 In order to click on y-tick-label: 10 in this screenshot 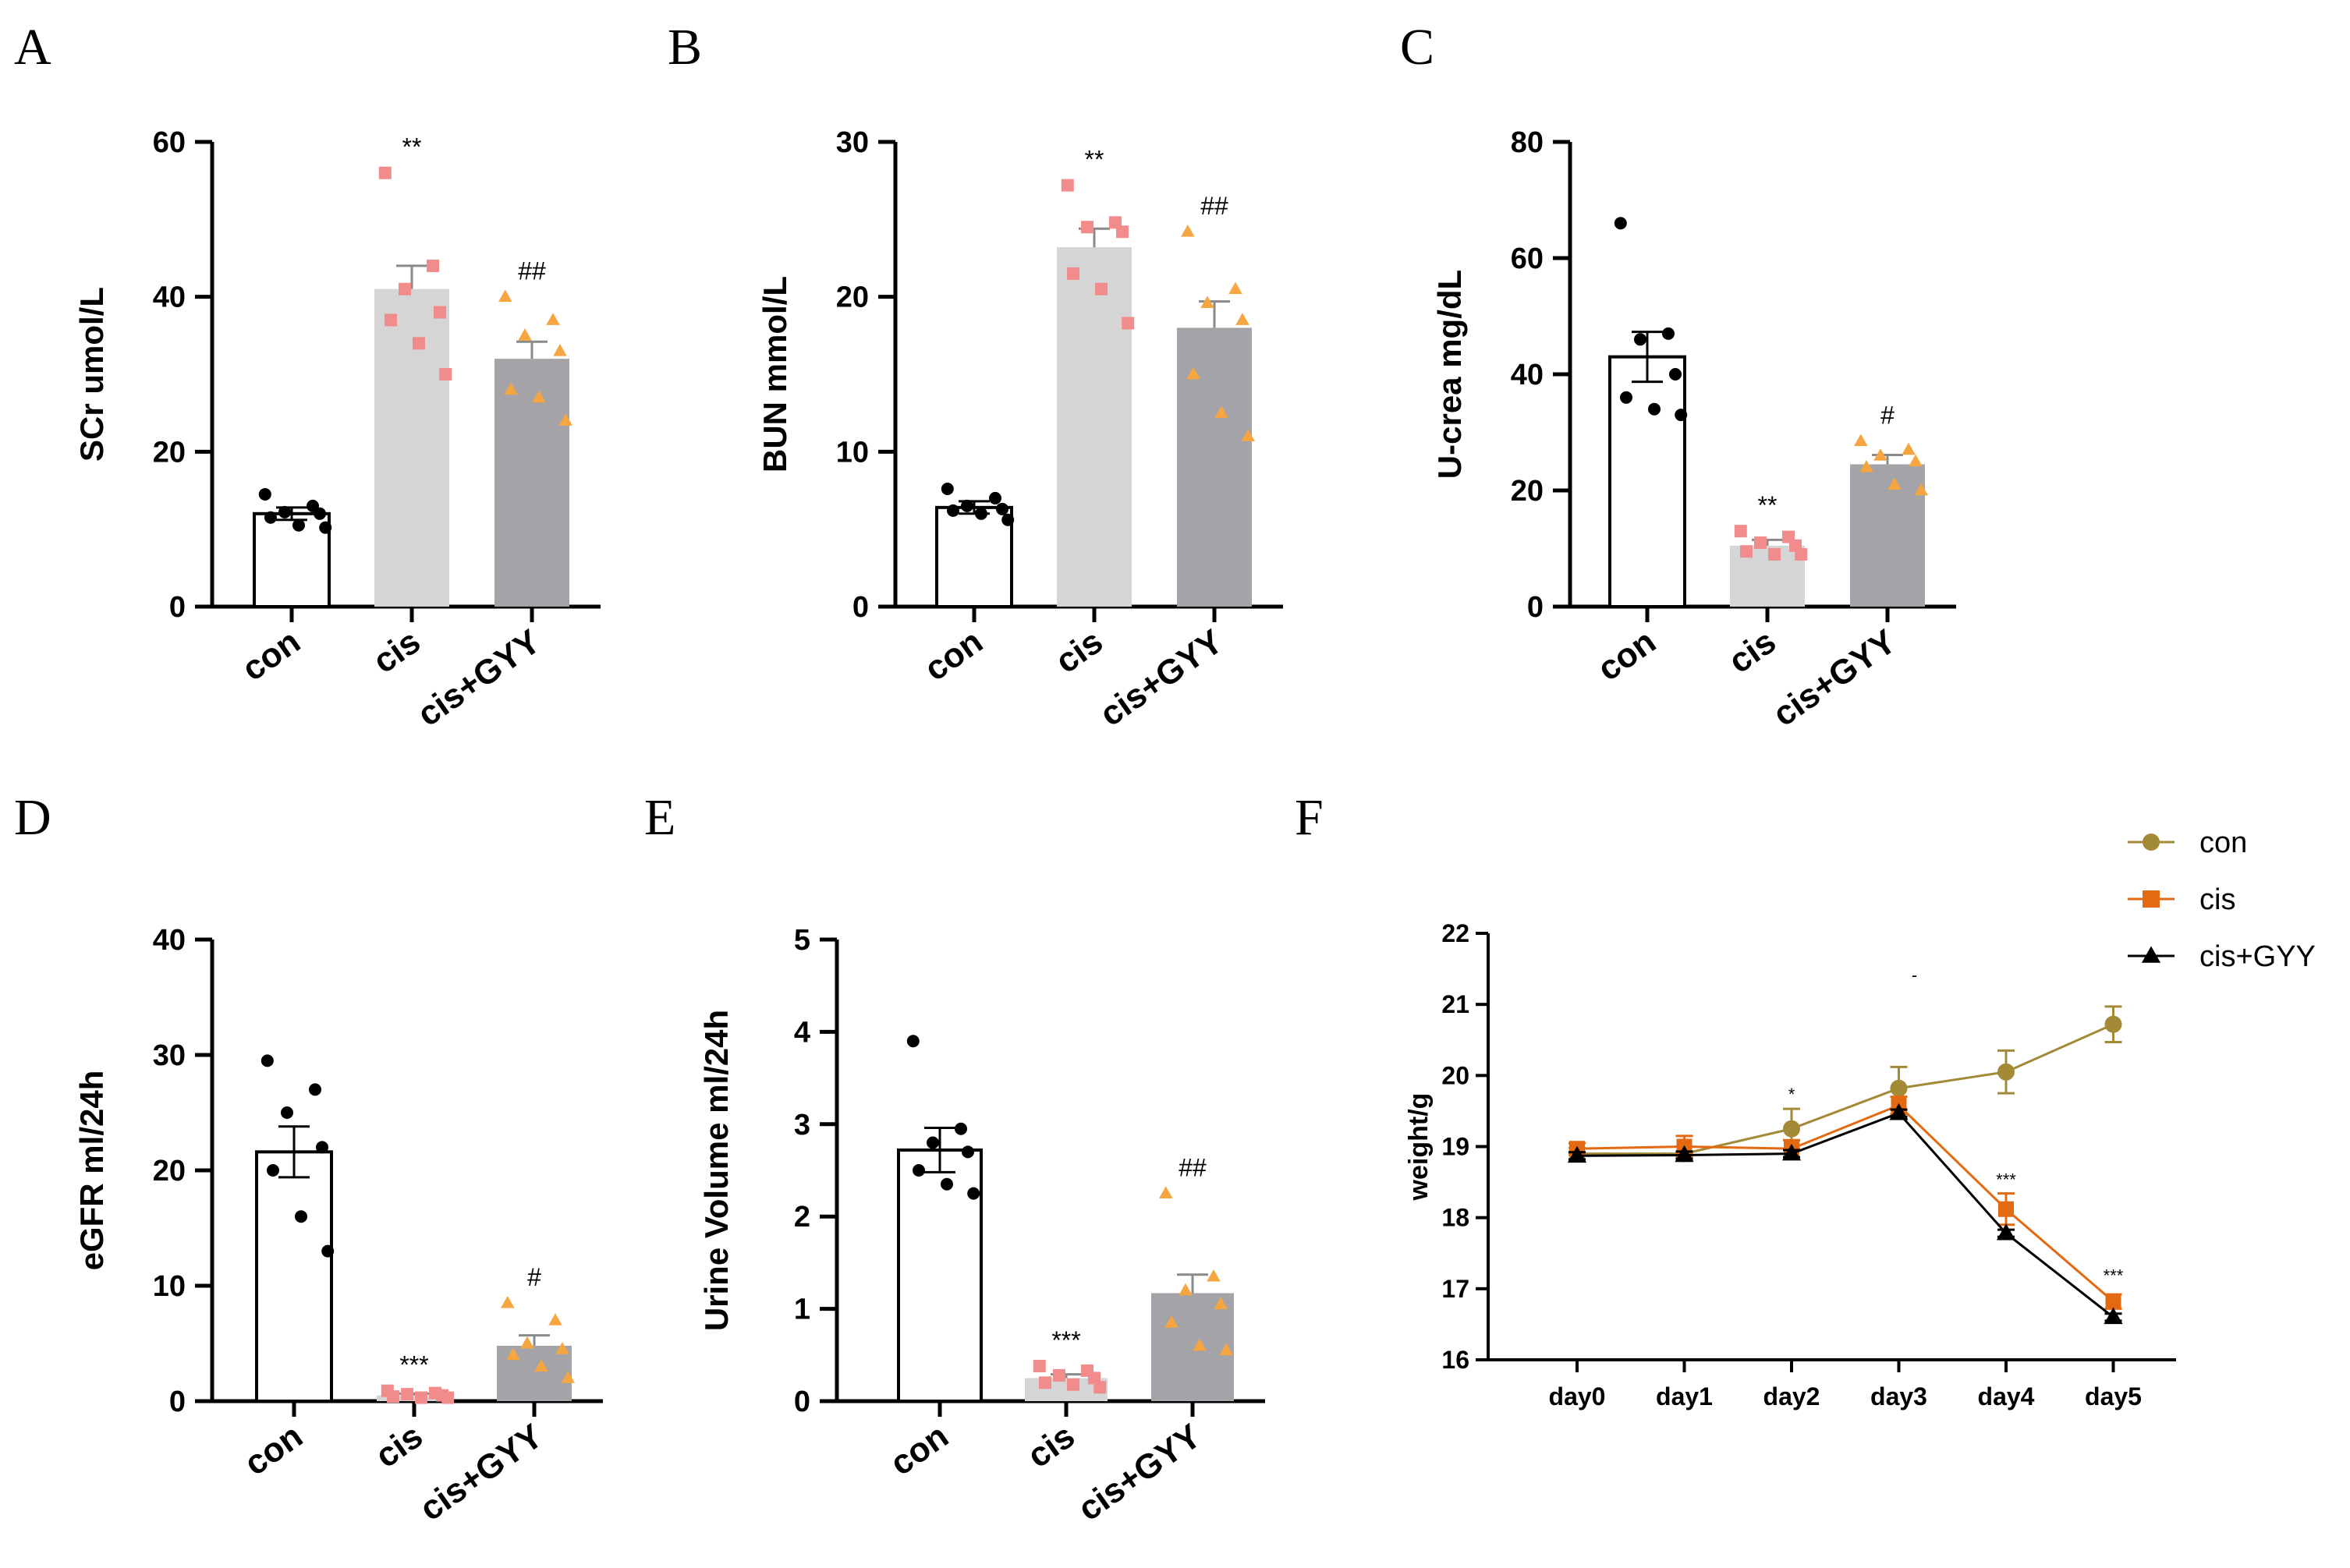, I will do `click(852, 452)`.